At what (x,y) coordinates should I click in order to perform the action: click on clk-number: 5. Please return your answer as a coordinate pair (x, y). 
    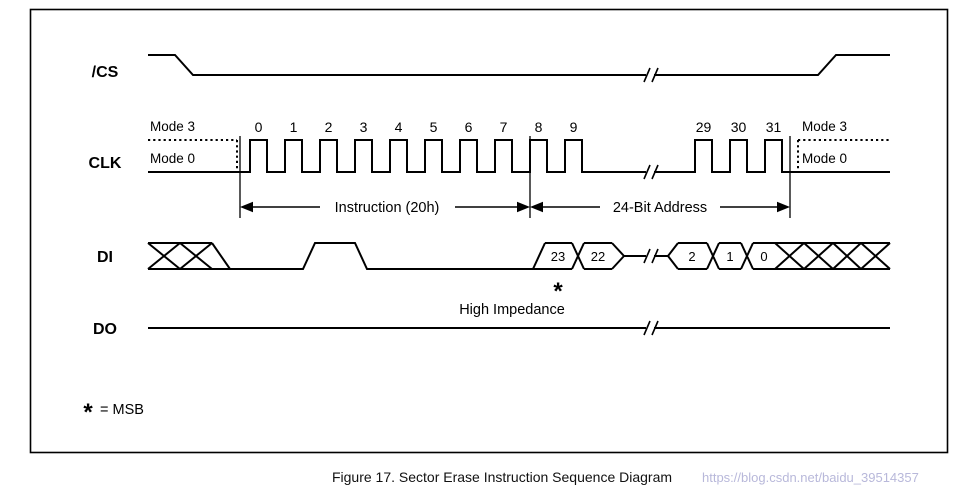
    Looking at the image, I should click on (434, 127).